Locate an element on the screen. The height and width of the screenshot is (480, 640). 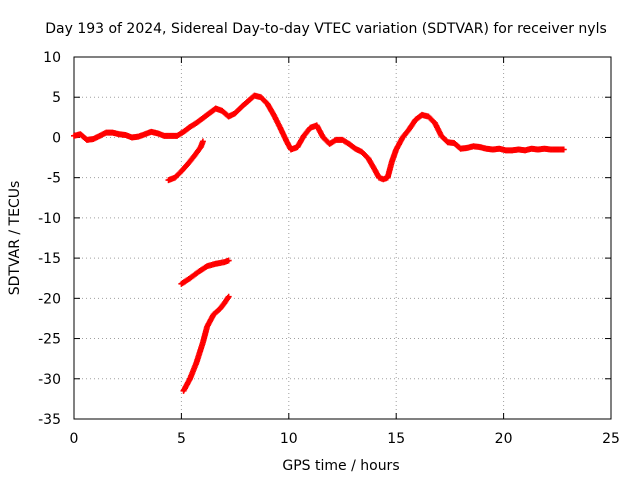
y-tick-label: 5 is located at coordinates (56, 98).